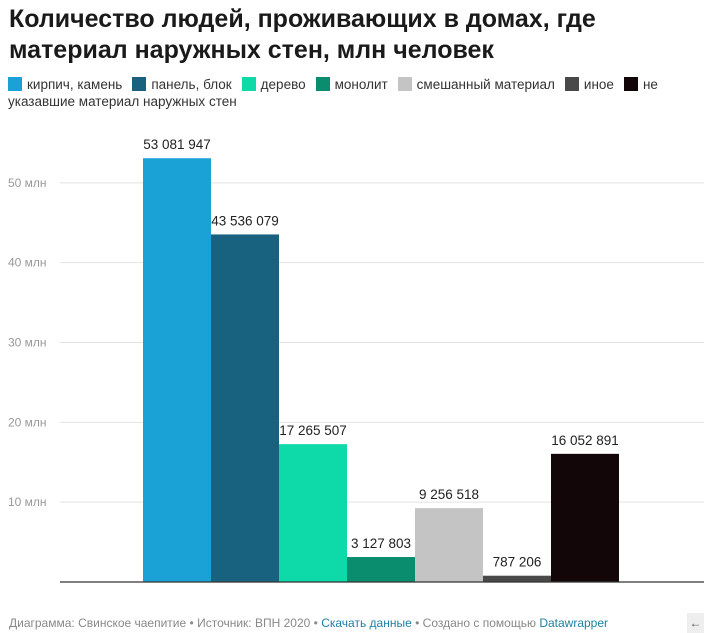 Image resolution: width=704 pixels, height=633 pixels. I want to click on legend-item: не указавшие материал наружных стен, so click(333, 93).